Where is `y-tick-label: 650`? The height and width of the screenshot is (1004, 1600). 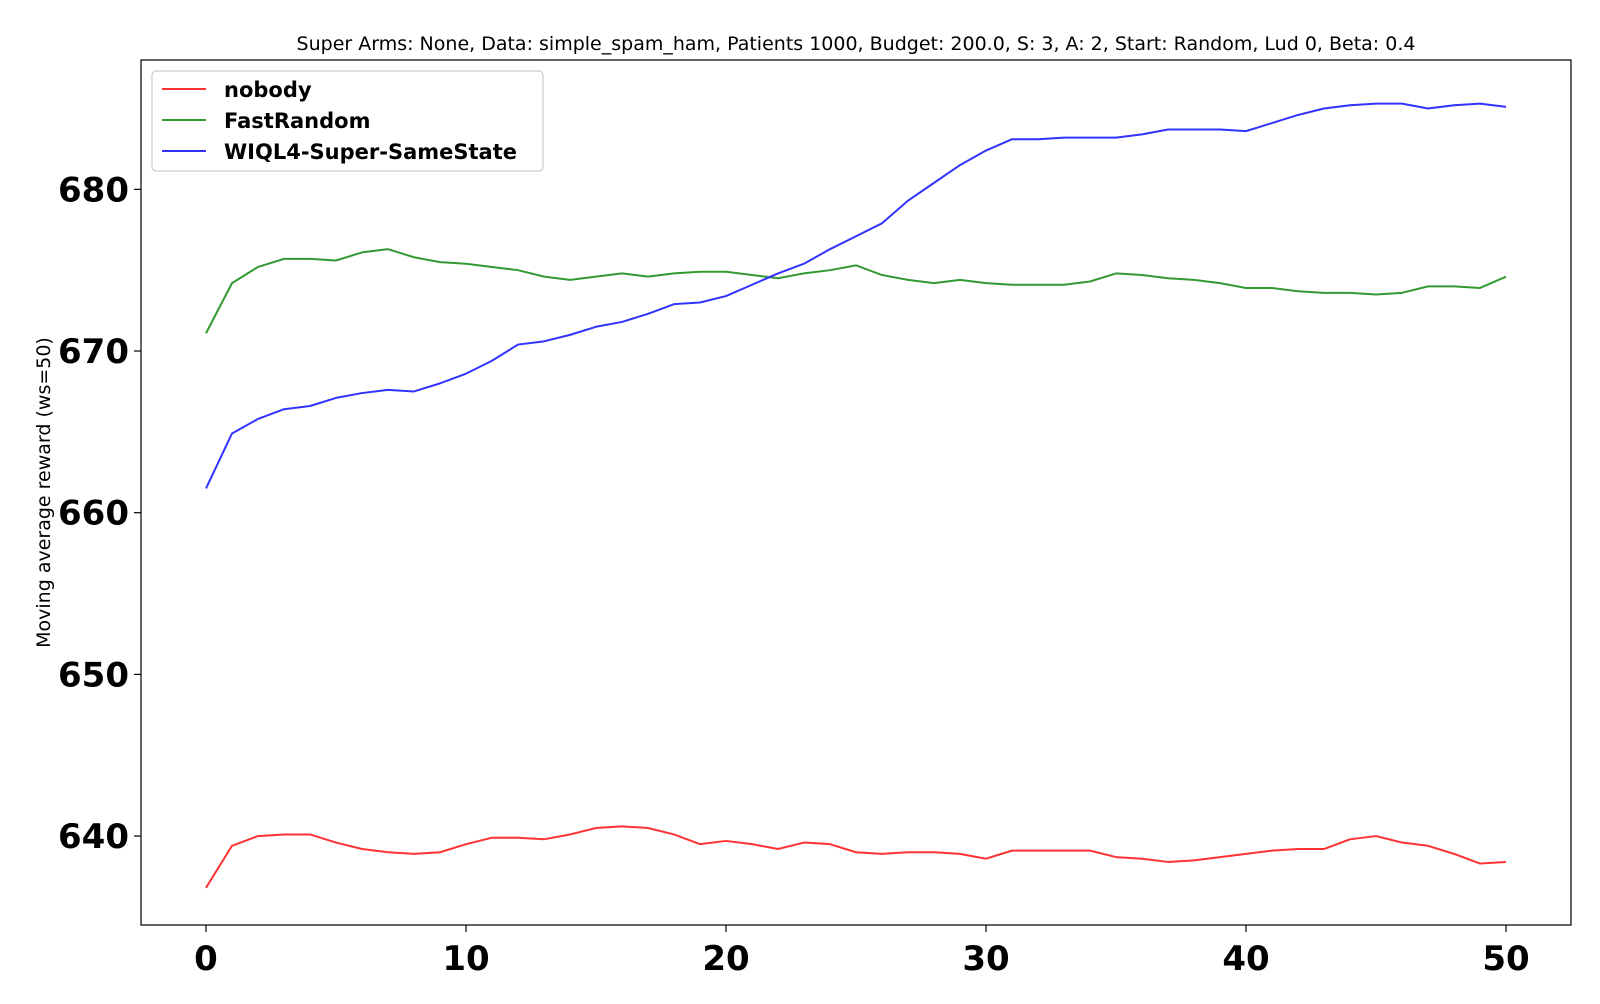 y-tick-label: 650 is located at coordinates (93, 675).